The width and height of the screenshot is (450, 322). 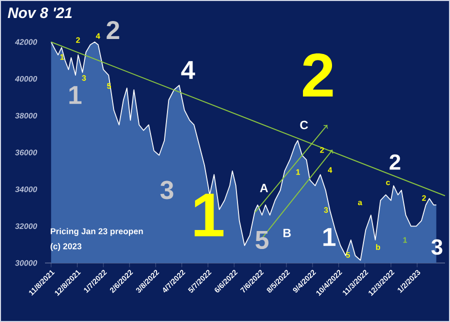 I want to click on chart-title: Nov 8 '21, so click(x=40, y=13).